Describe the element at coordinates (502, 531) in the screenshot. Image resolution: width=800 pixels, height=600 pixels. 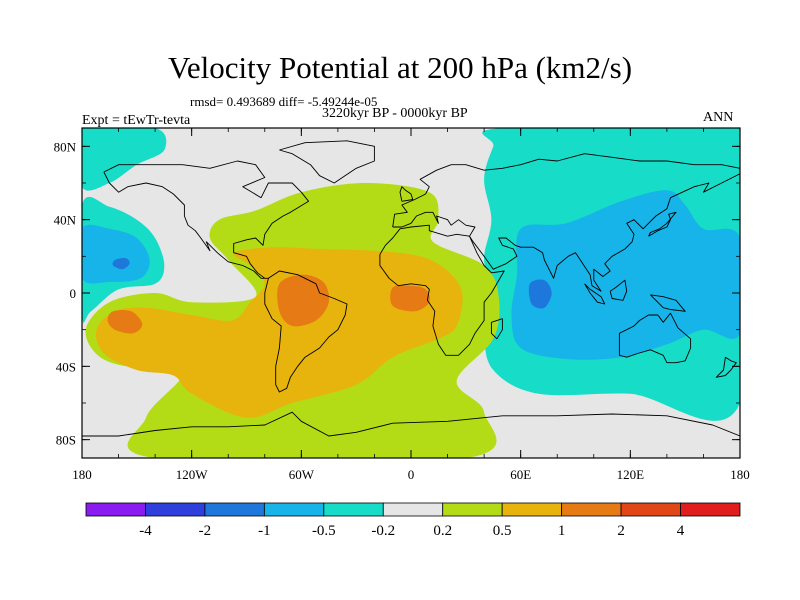
I see `colorbar-label: 0.5` at that location.